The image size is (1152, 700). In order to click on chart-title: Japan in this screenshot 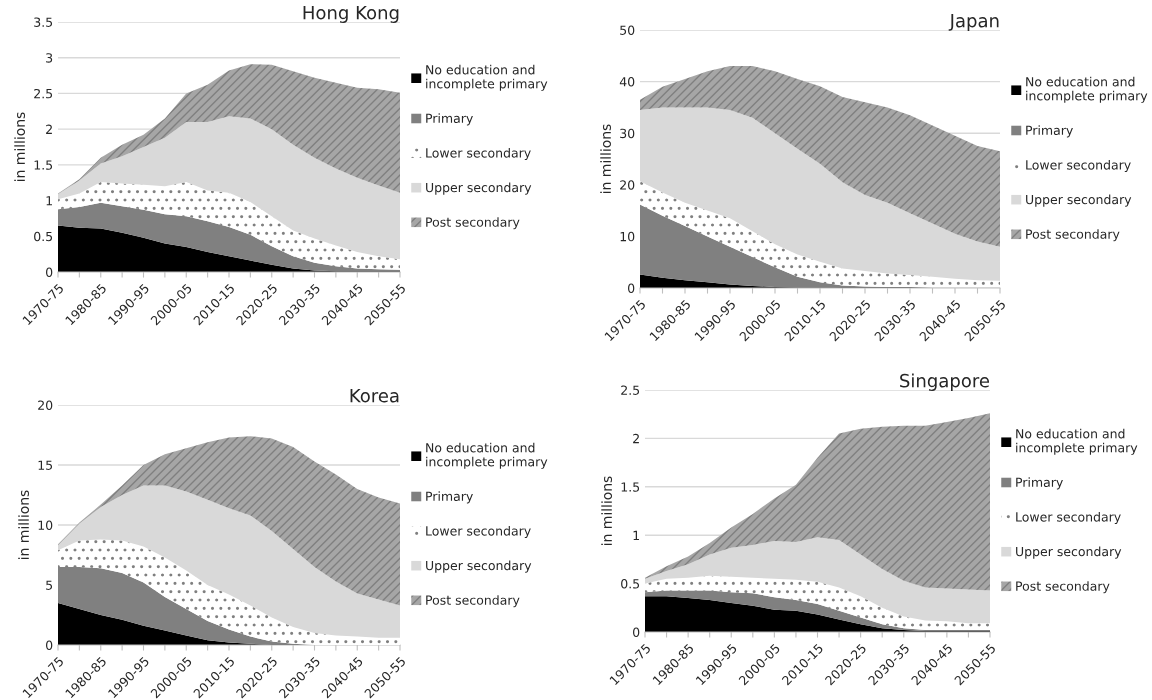, I will do `click(973, 22)`.